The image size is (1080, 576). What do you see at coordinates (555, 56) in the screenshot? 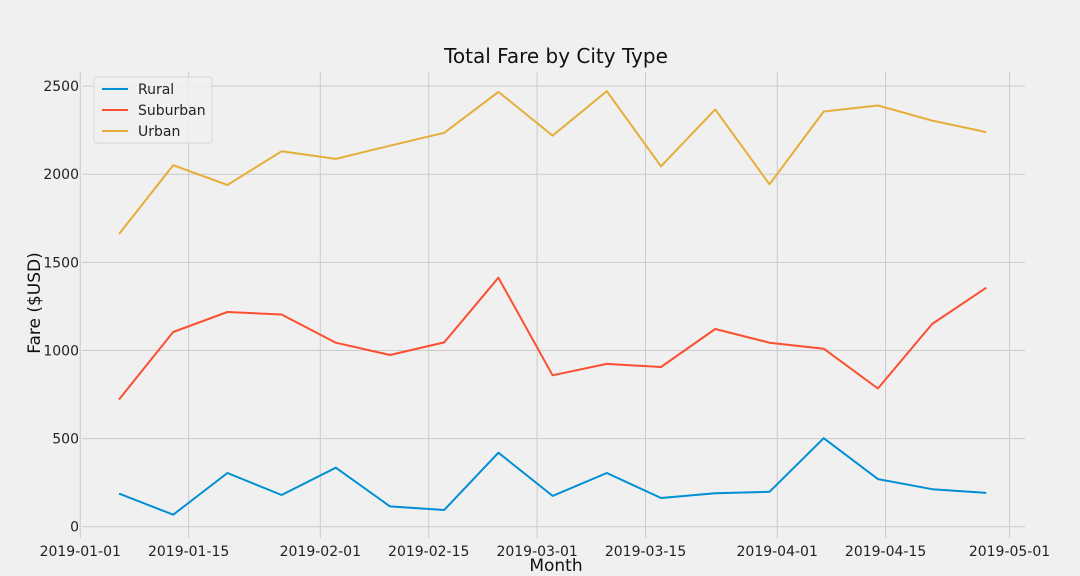
I see `chart-title: Total Fare by City Type` at bounding box center [555, 56].